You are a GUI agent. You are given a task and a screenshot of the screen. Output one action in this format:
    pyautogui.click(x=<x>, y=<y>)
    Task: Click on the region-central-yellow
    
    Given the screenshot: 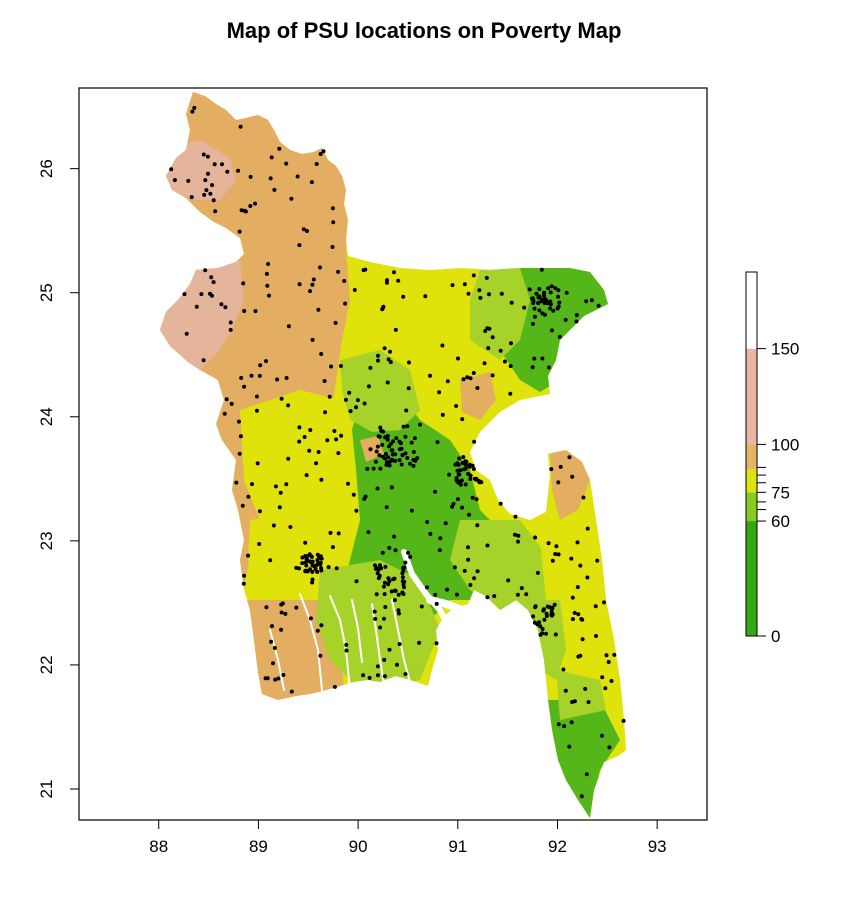 What is the action you would take?
    pyautogui.click(x=295, y=455)
    